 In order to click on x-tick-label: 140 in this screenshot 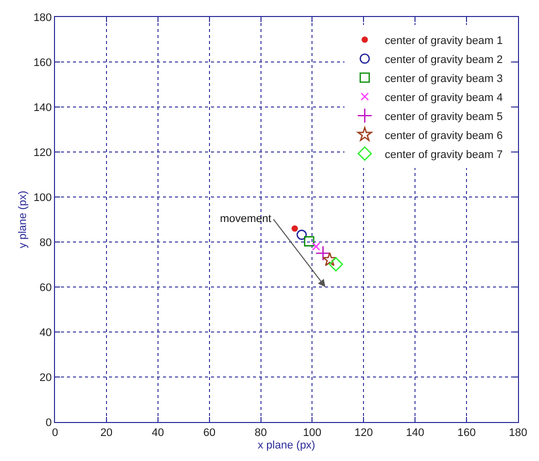, I will do `click(415, 433)`.